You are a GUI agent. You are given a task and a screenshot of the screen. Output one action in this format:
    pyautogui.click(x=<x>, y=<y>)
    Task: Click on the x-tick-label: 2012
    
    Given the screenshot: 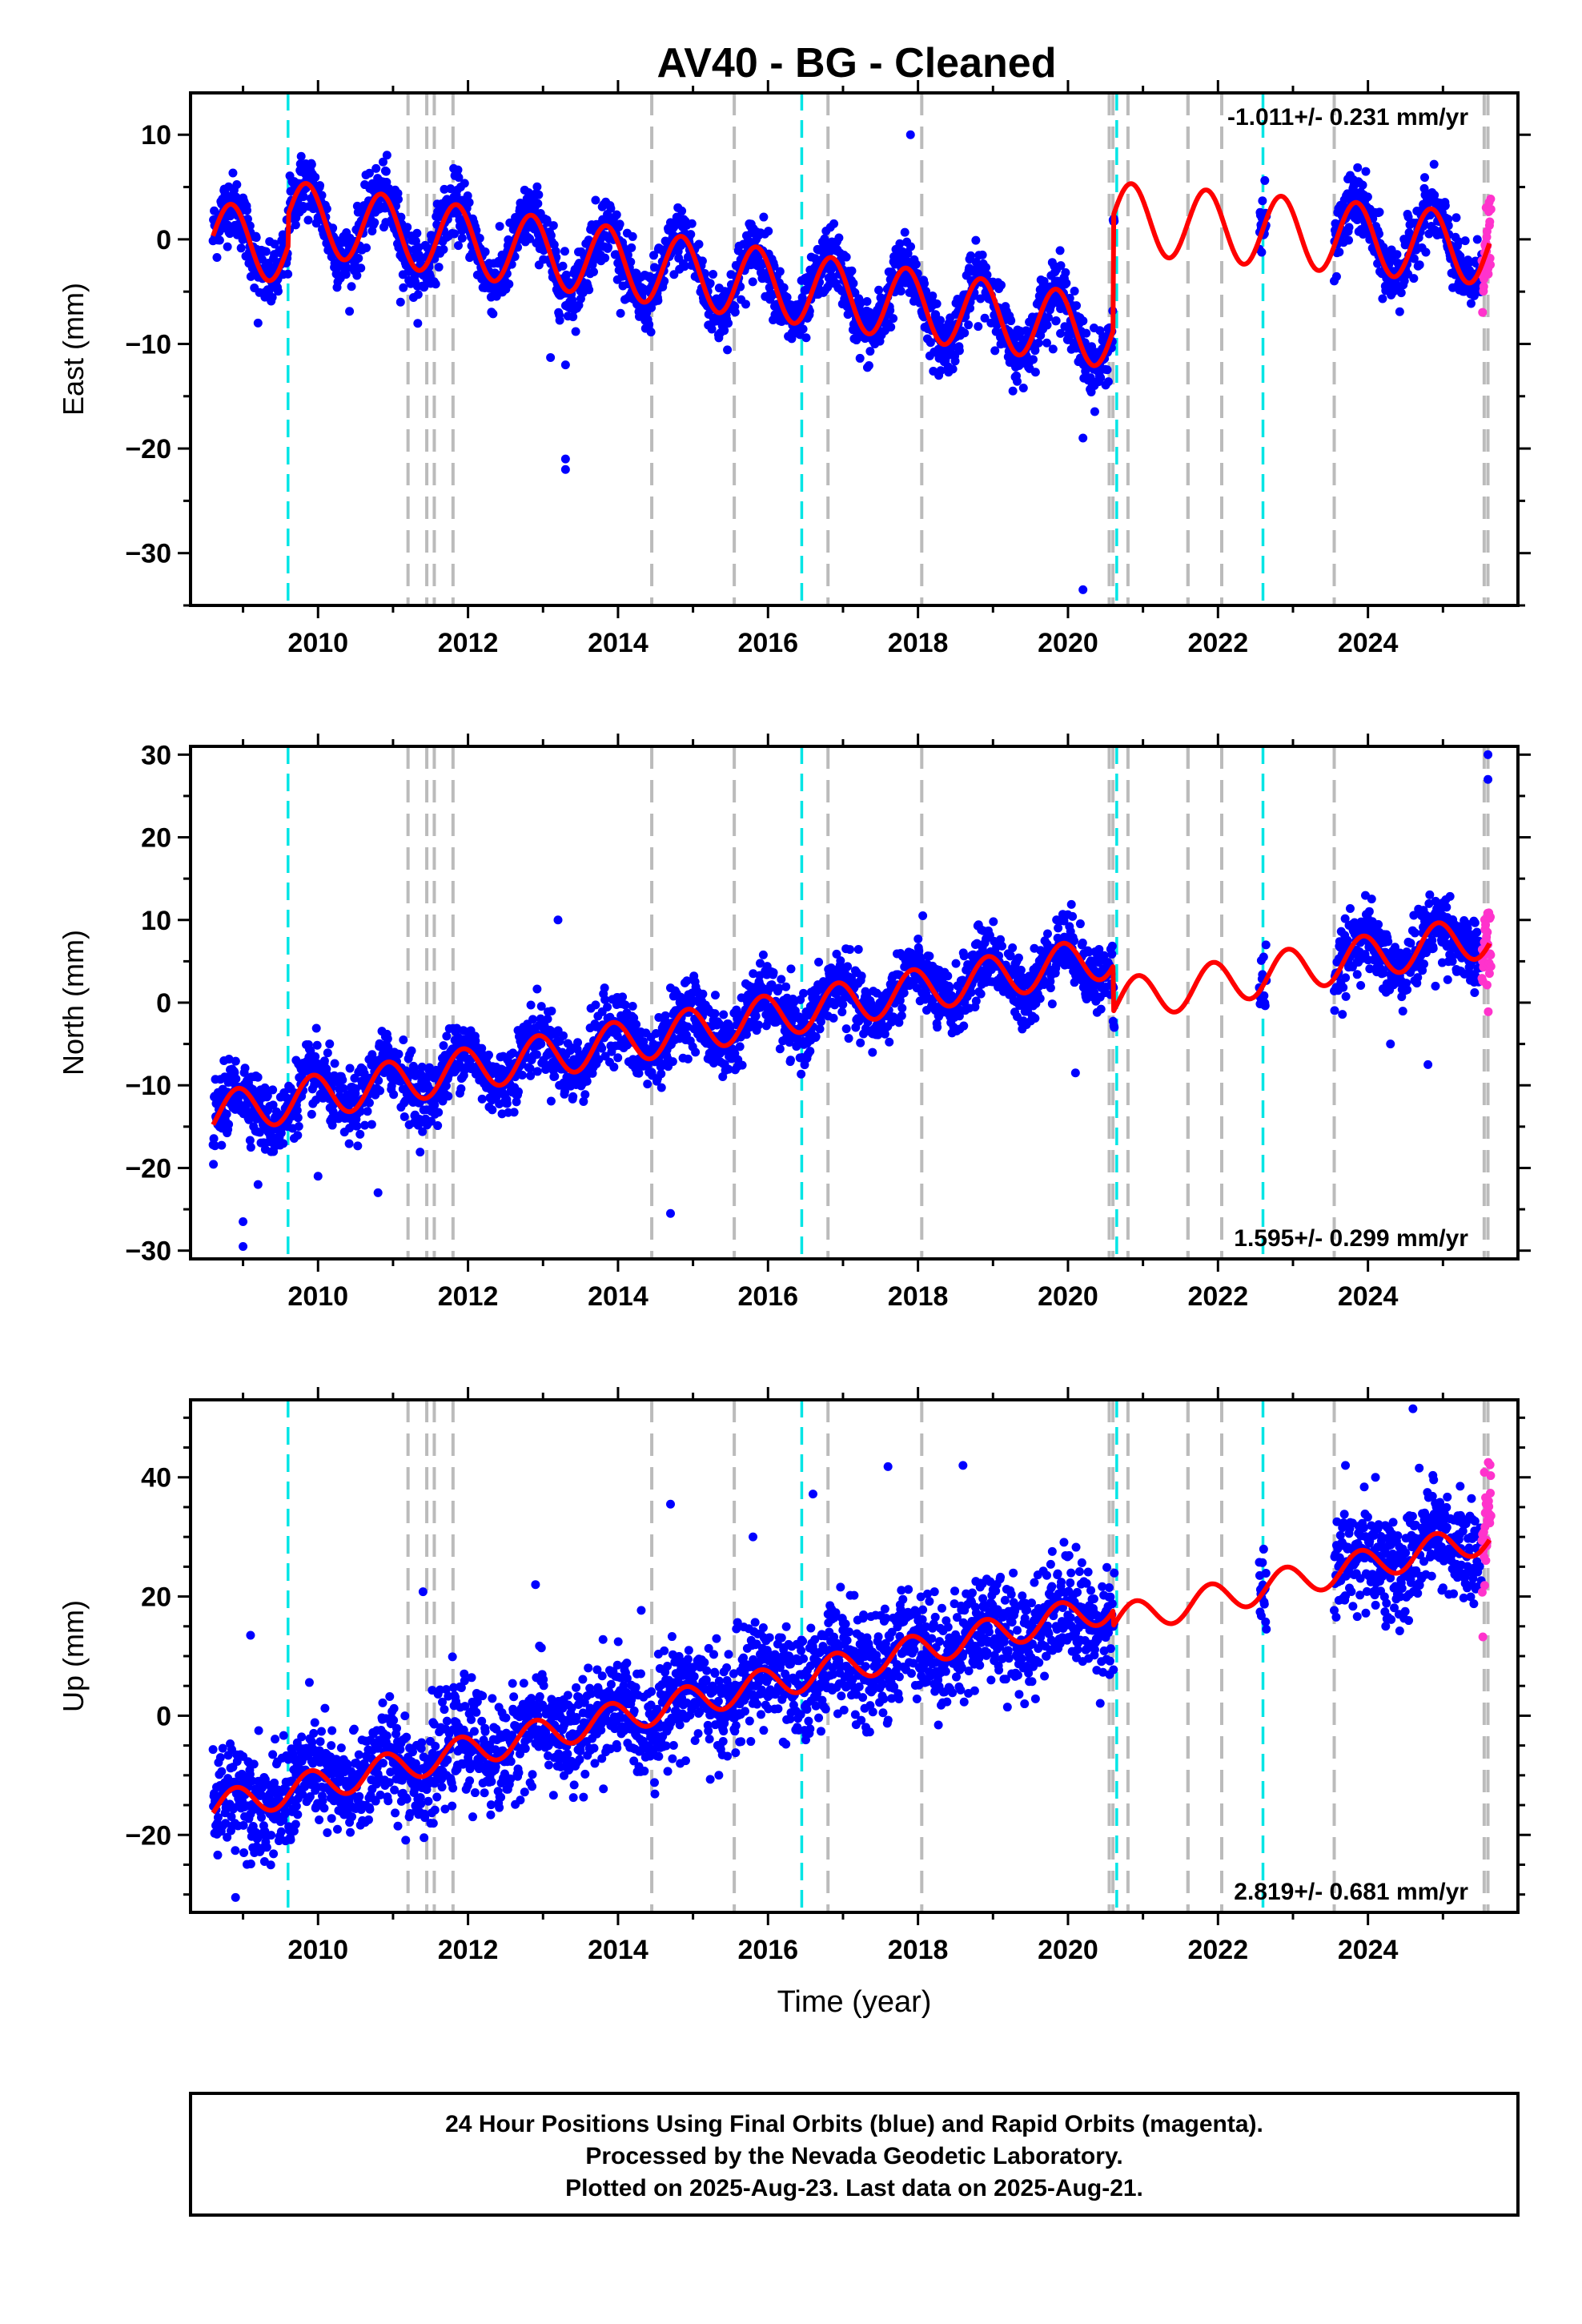 What is the action you would take?
    pyautogui.click(x=469, y=643)
    